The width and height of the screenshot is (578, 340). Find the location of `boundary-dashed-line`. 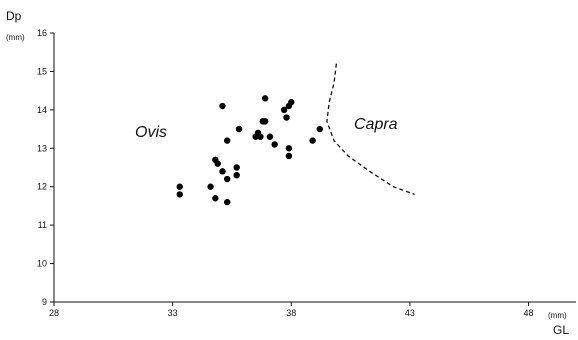

boundary-dashed-line is located at coordinates (370, 129).